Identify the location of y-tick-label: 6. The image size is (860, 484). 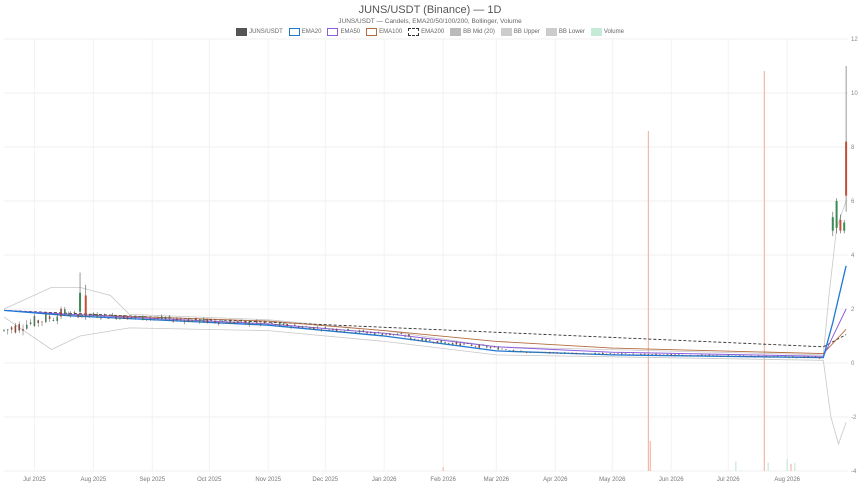
(853, 202).